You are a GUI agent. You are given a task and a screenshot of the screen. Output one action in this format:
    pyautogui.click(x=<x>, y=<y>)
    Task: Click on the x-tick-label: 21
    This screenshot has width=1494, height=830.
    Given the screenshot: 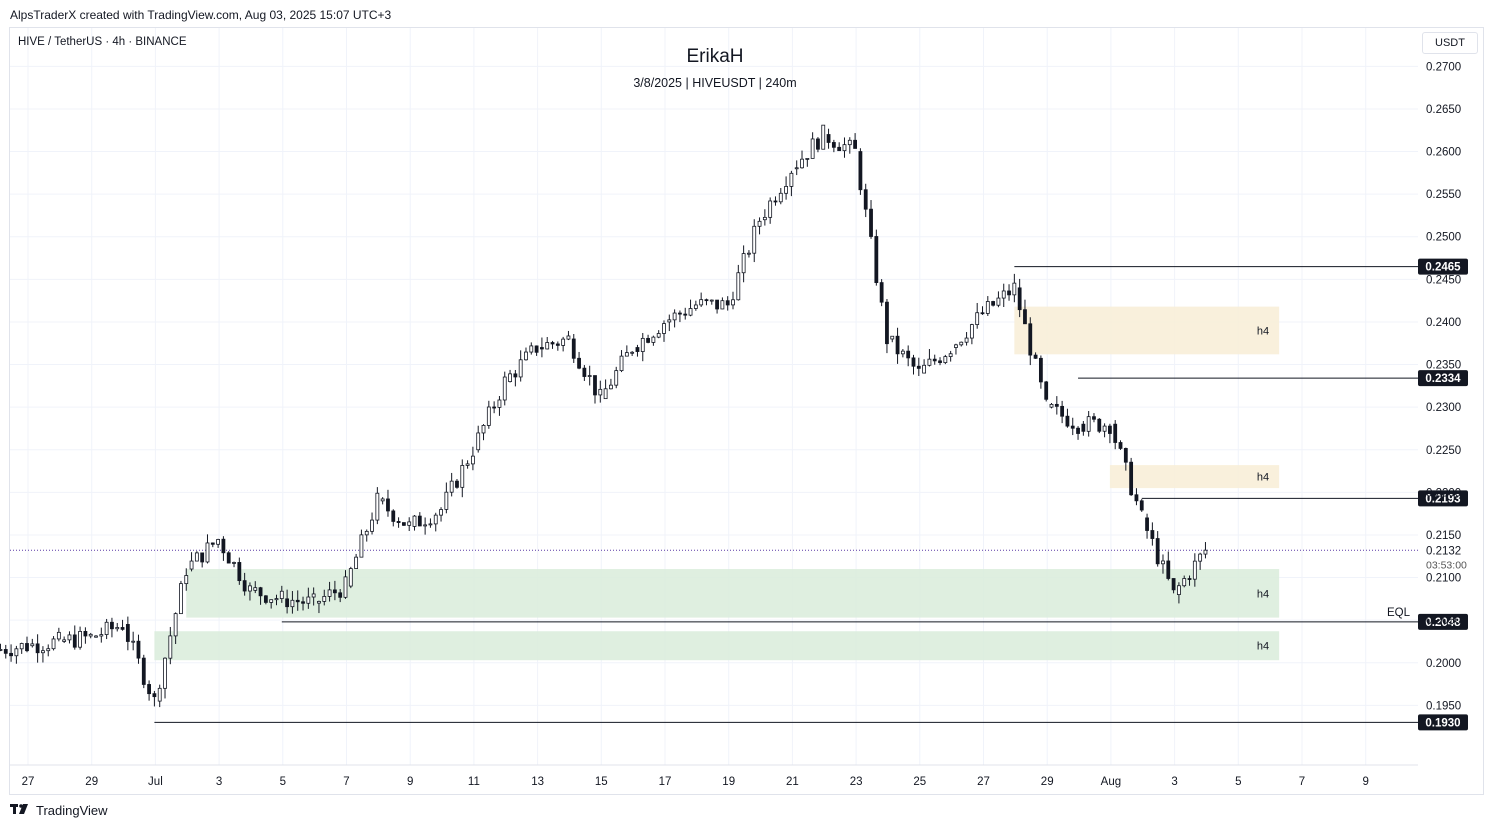 What is the action you would take?
    pyautogui.click(x=792, y=782)
    